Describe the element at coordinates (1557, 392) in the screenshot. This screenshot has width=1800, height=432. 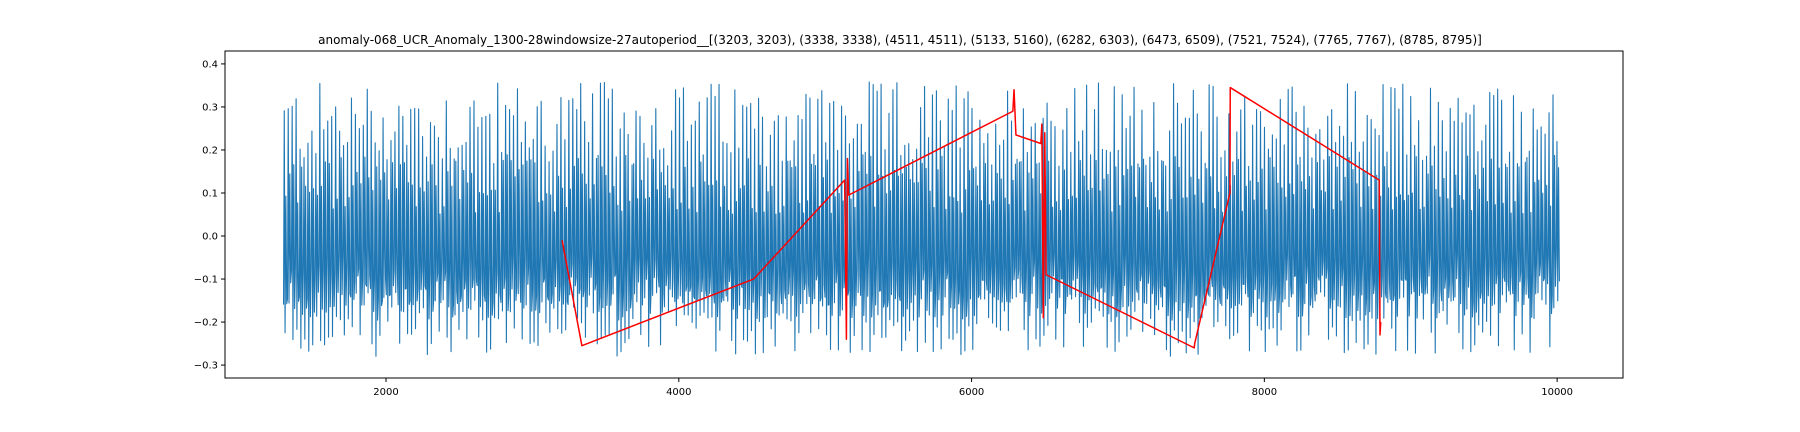
I see `x-tick-label: 10000` at that location.